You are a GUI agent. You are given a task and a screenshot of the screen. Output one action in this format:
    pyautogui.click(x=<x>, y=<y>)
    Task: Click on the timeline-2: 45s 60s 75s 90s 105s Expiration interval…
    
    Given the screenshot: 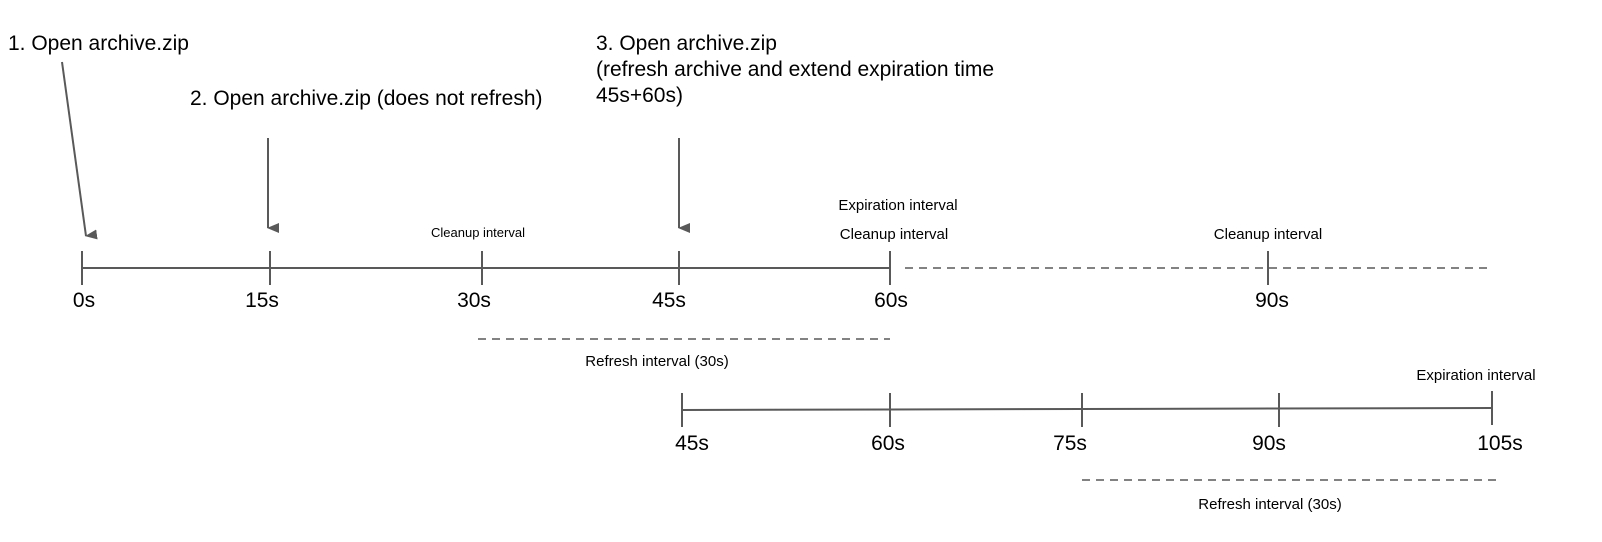 What is the action you would take?
    pyautogui.click(x=1105, y=440)
    